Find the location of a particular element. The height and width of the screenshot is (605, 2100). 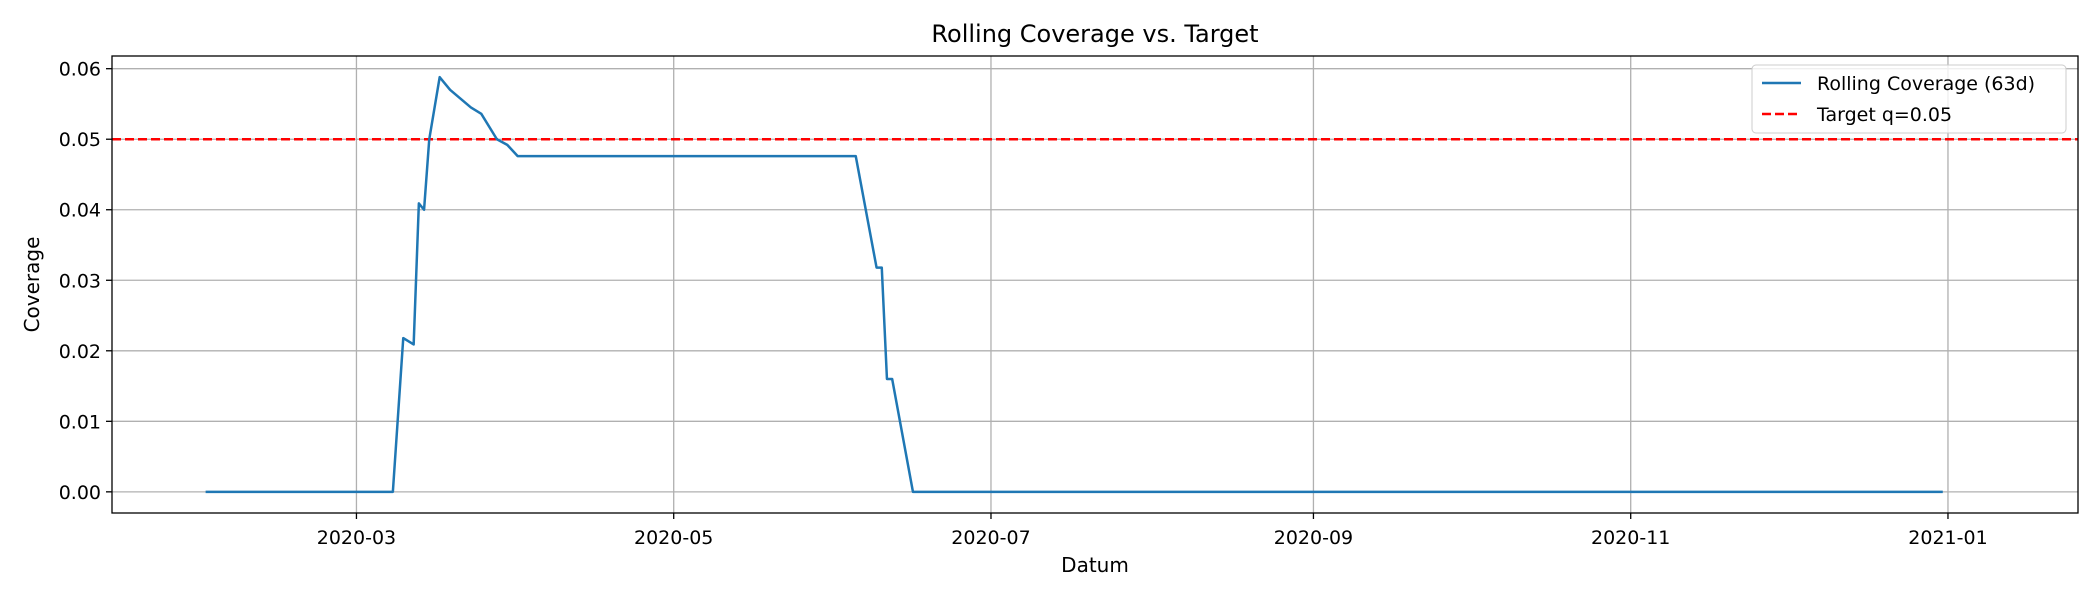

x-tick-label: 2020-05 is located at coordinates (673, 538).